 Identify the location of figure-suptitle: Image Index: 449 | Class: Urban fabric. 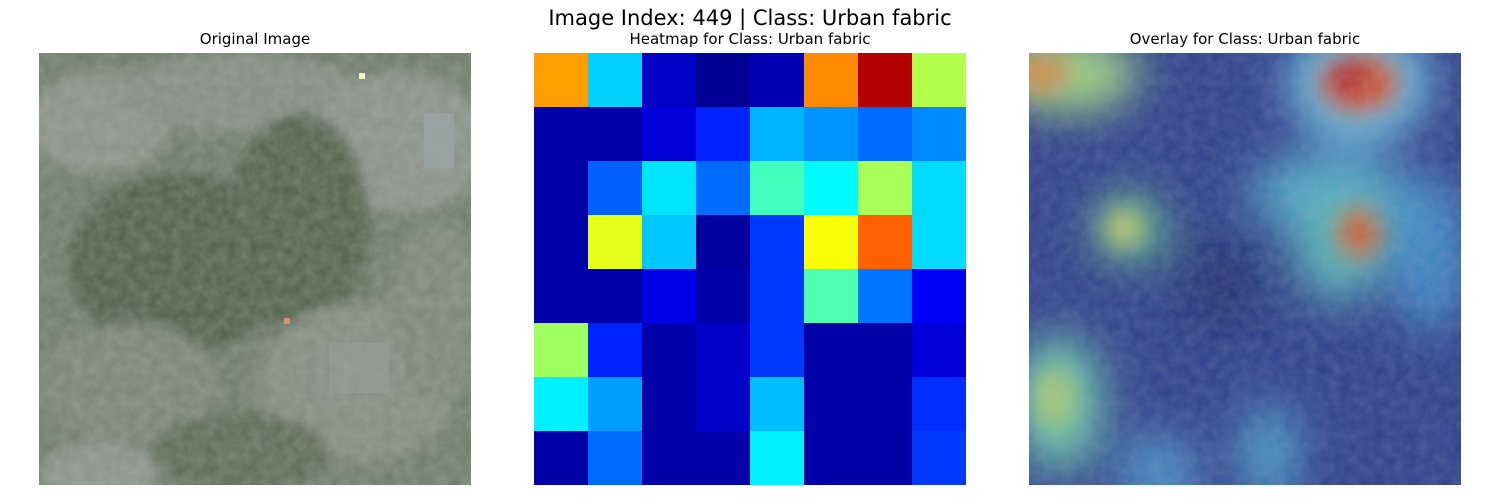
(750, 18).